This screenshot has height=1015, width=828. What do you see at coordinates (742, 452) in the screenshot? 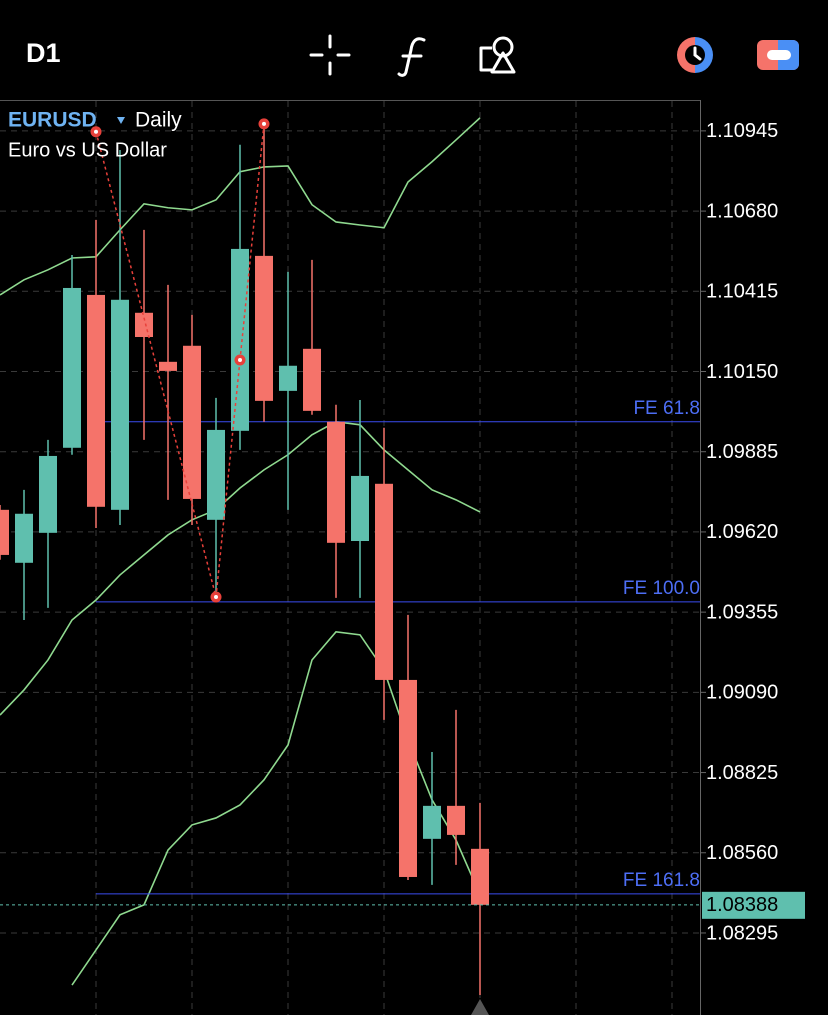
I see `y-tick-label: 1.09885` at bounding box center [742, 452].